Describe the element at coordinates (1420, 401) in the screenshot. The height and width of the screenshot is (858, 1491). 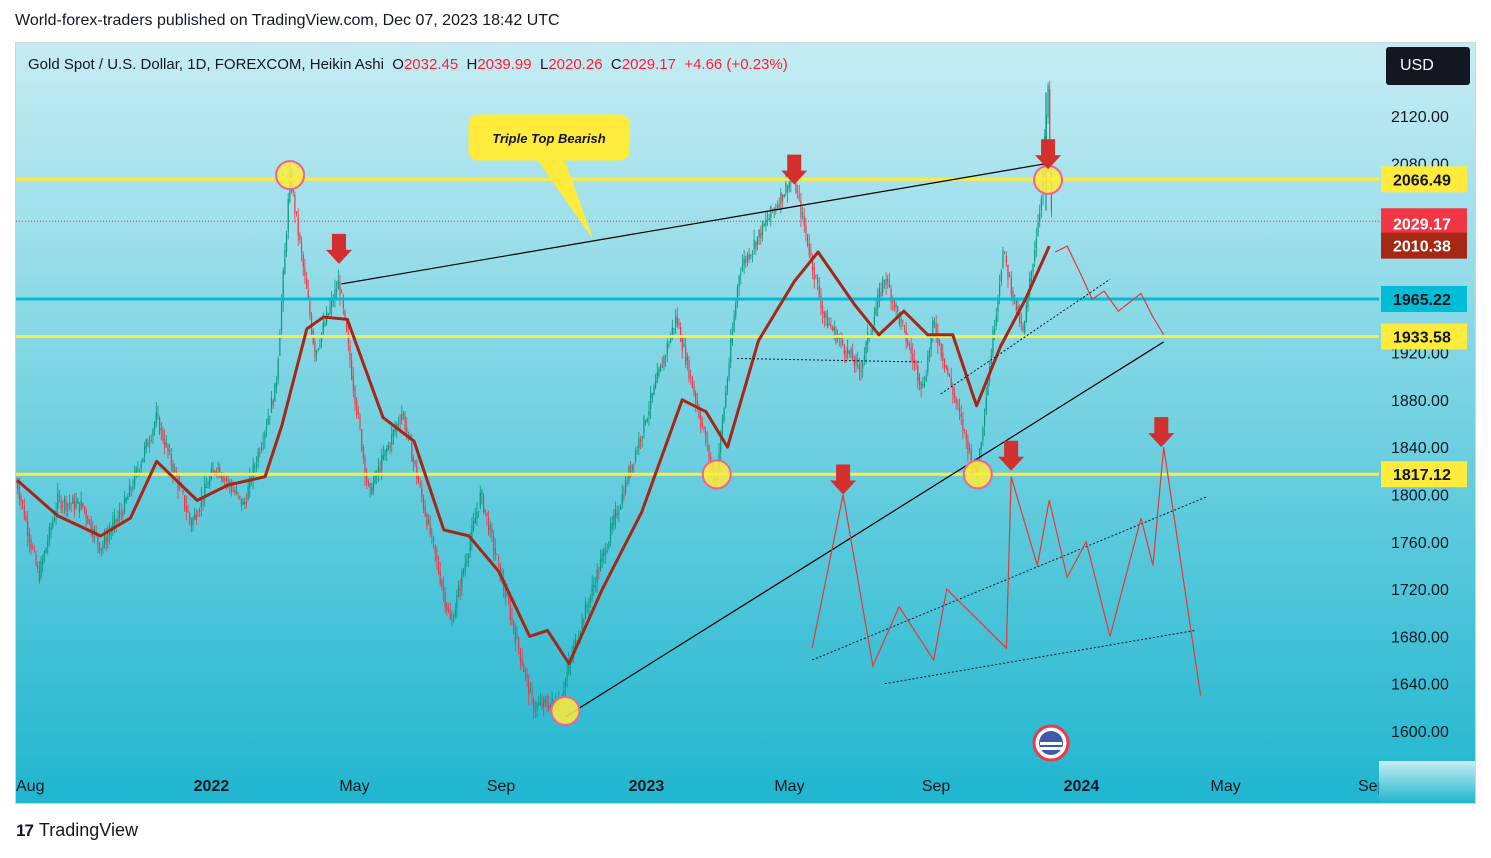
I see `price-axis-tick: 1880.00` at that location.